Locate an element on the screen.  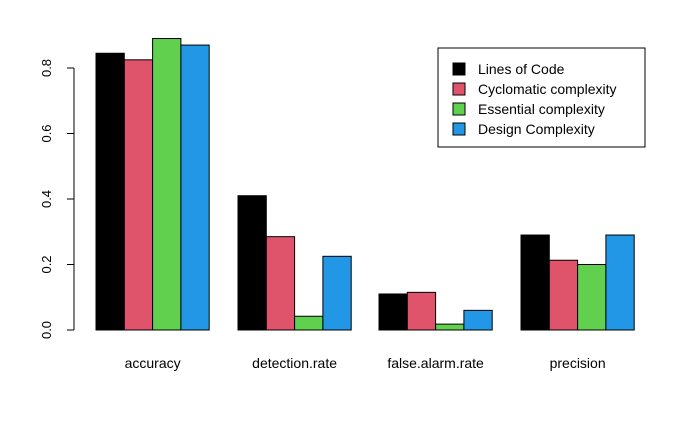
x-category-label: precision is located at coordinates (578, 363).